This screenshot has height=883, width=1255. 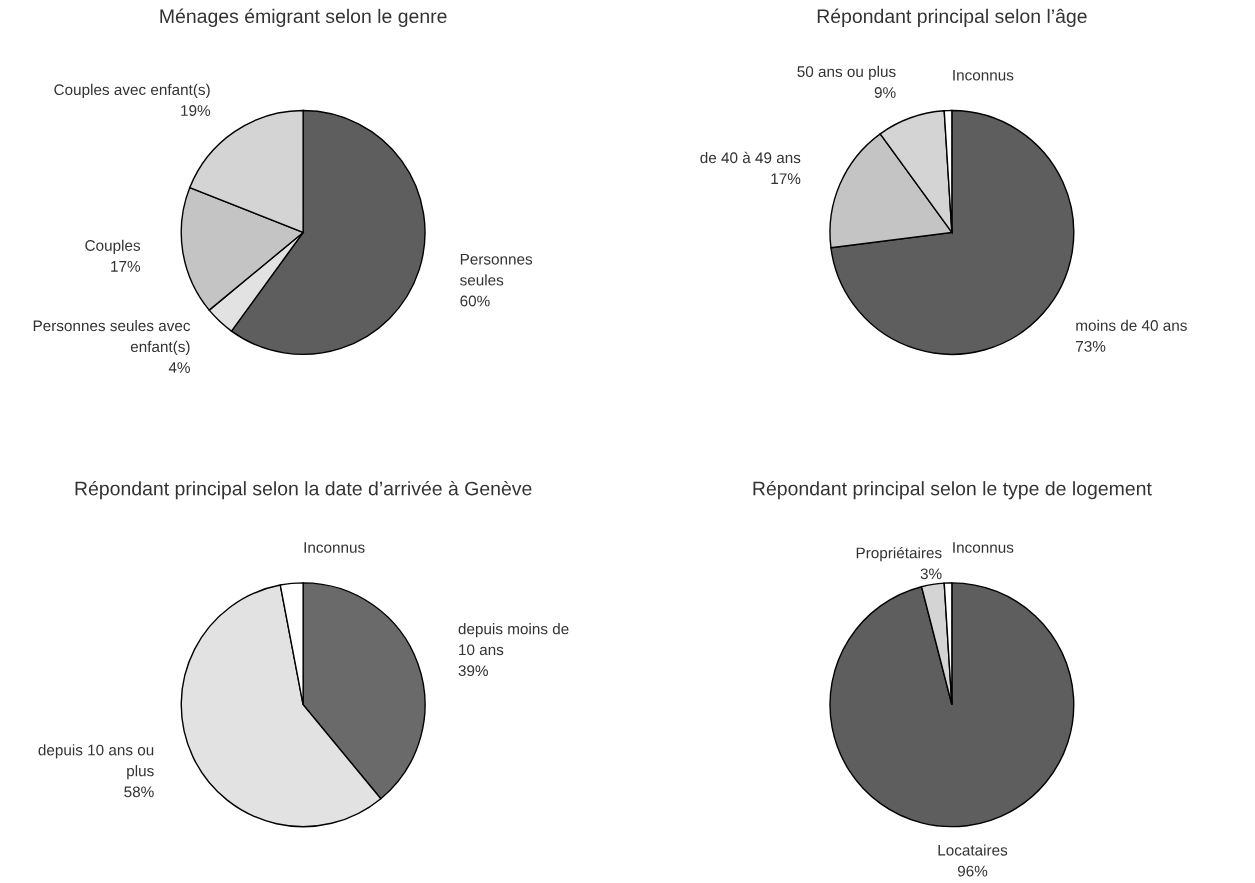 I want to click on data-label: 73%, so click(x=1091, y=346).